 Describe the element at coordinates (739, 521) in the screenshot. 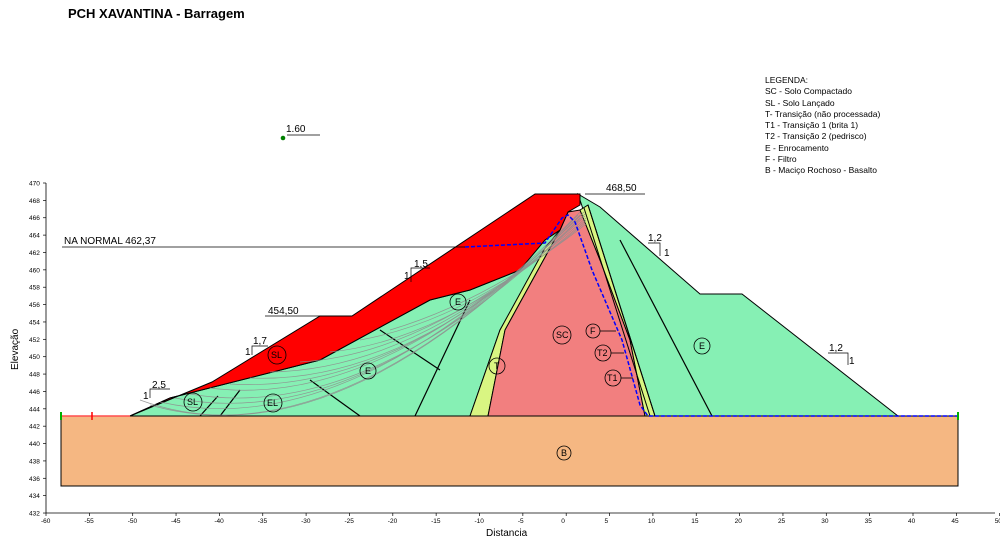

I see `x-tick-label: 20` at that location.